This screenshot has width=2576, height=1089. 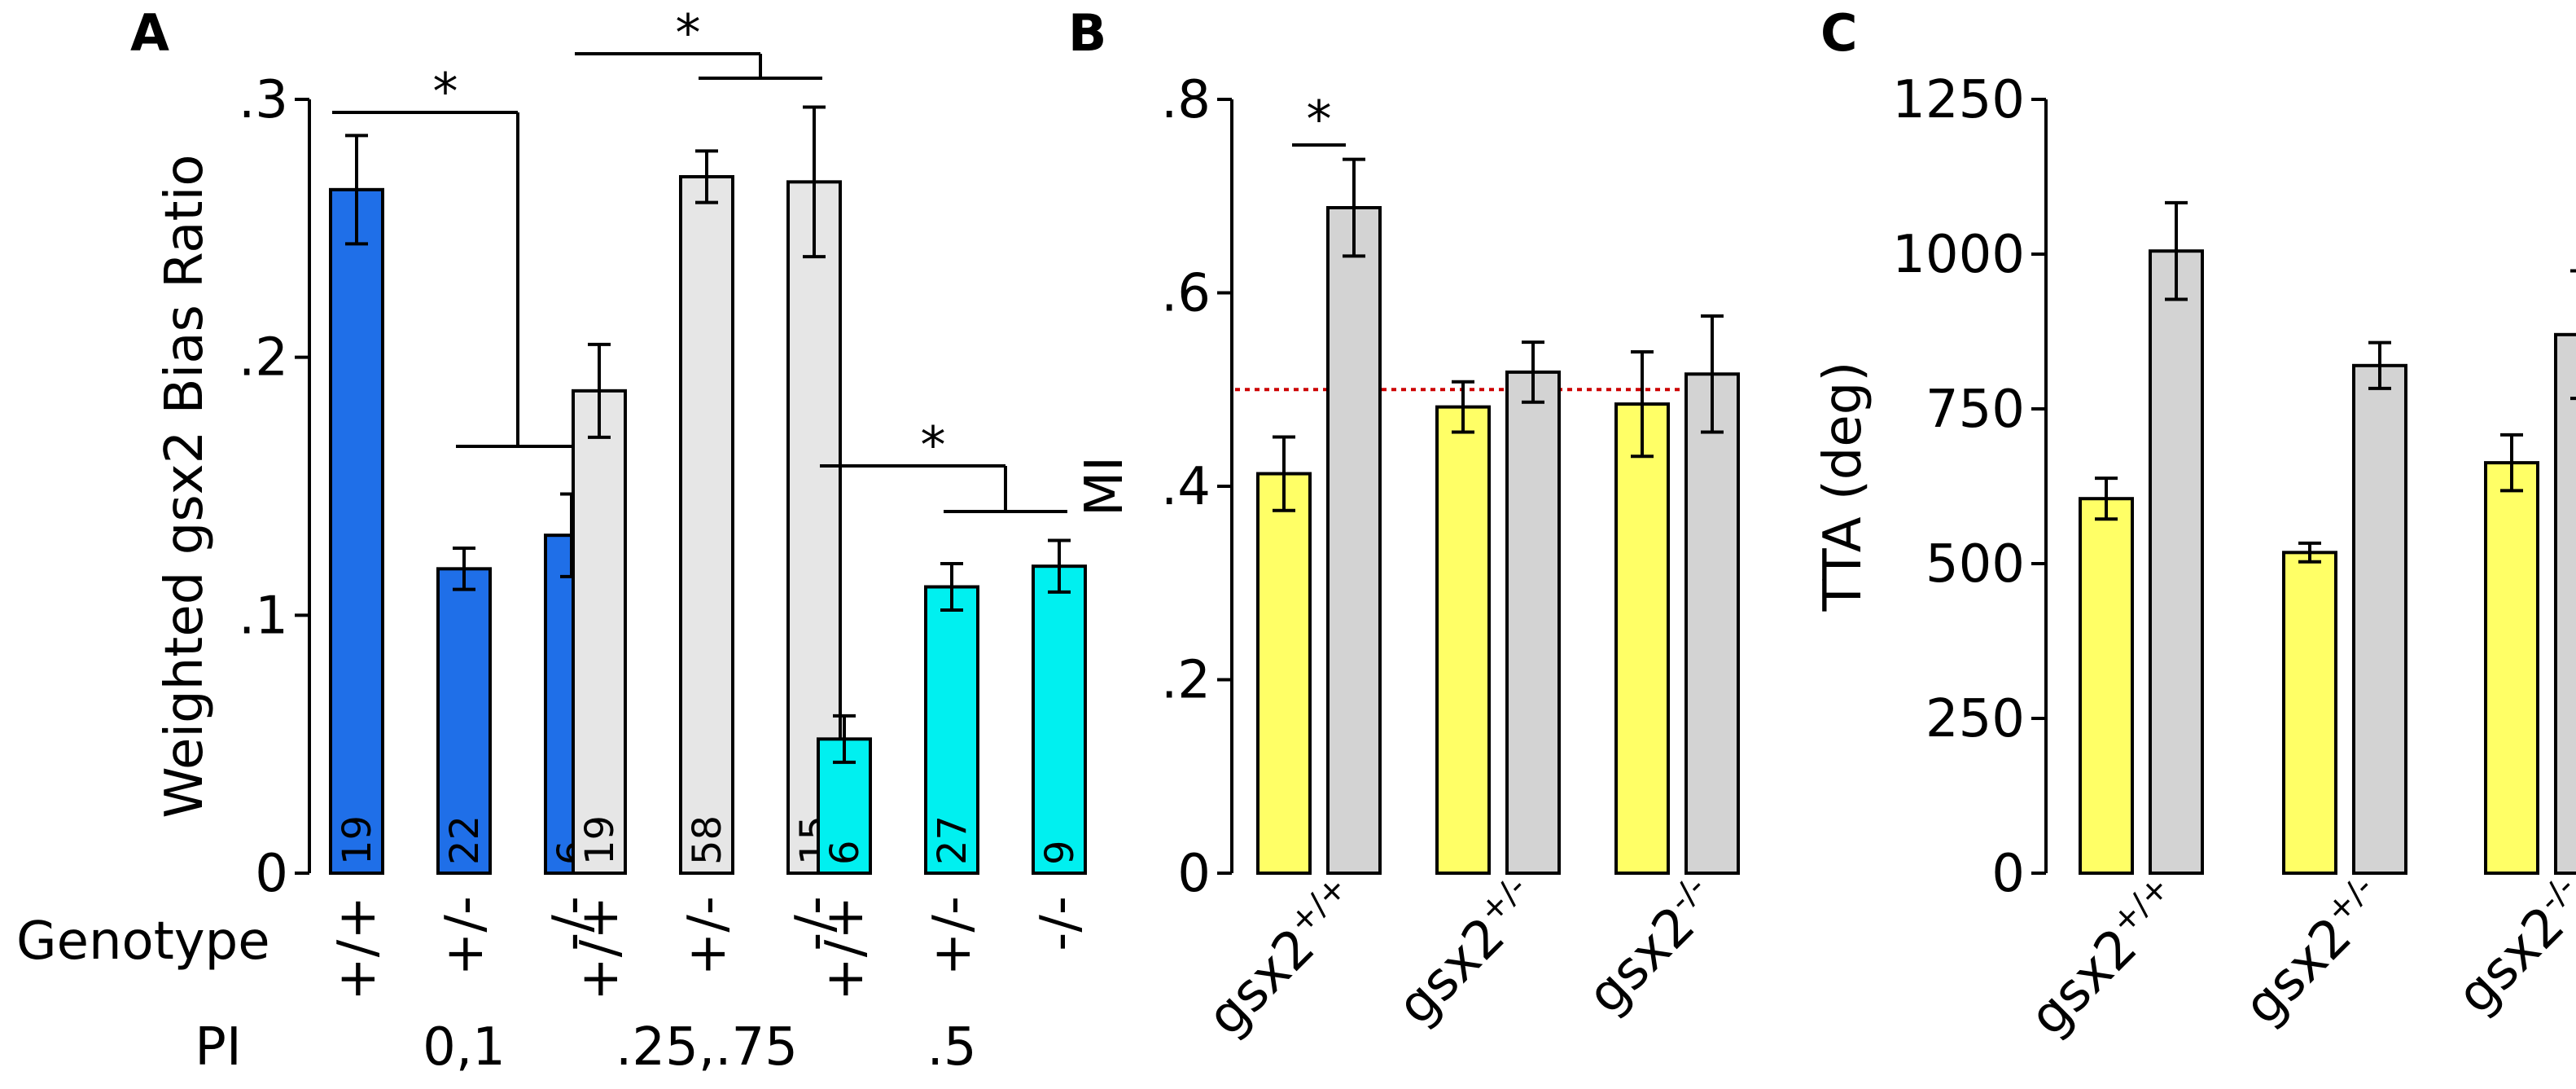 I want to click on pi-label: 0,1, so click(x=464, y=1047).